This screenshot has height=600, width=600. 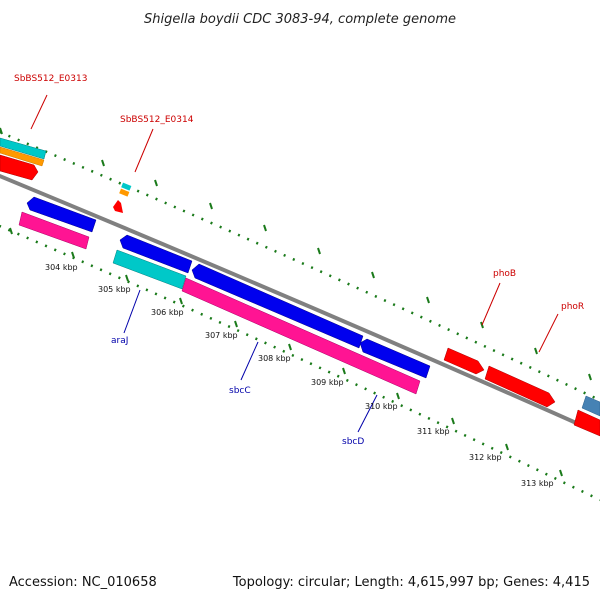 What do you see at coordinates (464, 361) in the screenshot?
I see `gene-phob` at bounding box center [464, 361].